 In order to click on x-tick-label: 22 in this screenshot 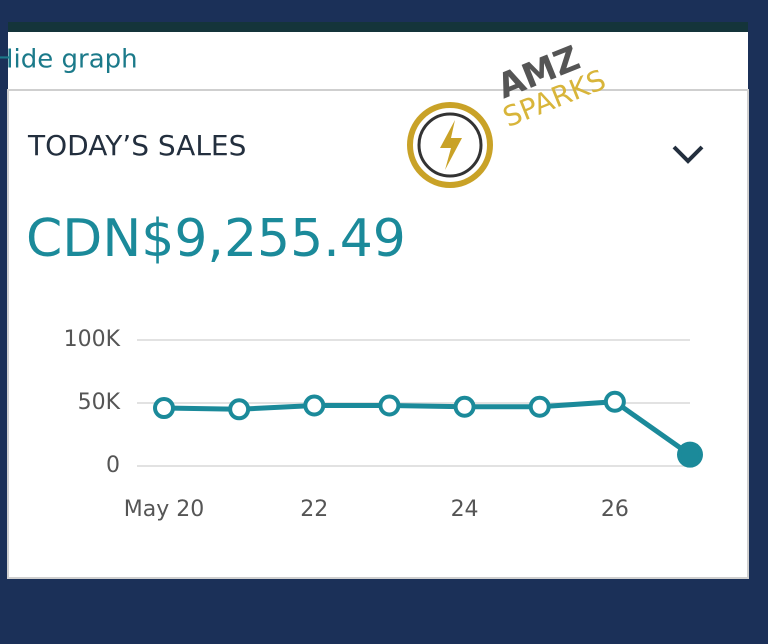, I will do `click(314, 509)`.